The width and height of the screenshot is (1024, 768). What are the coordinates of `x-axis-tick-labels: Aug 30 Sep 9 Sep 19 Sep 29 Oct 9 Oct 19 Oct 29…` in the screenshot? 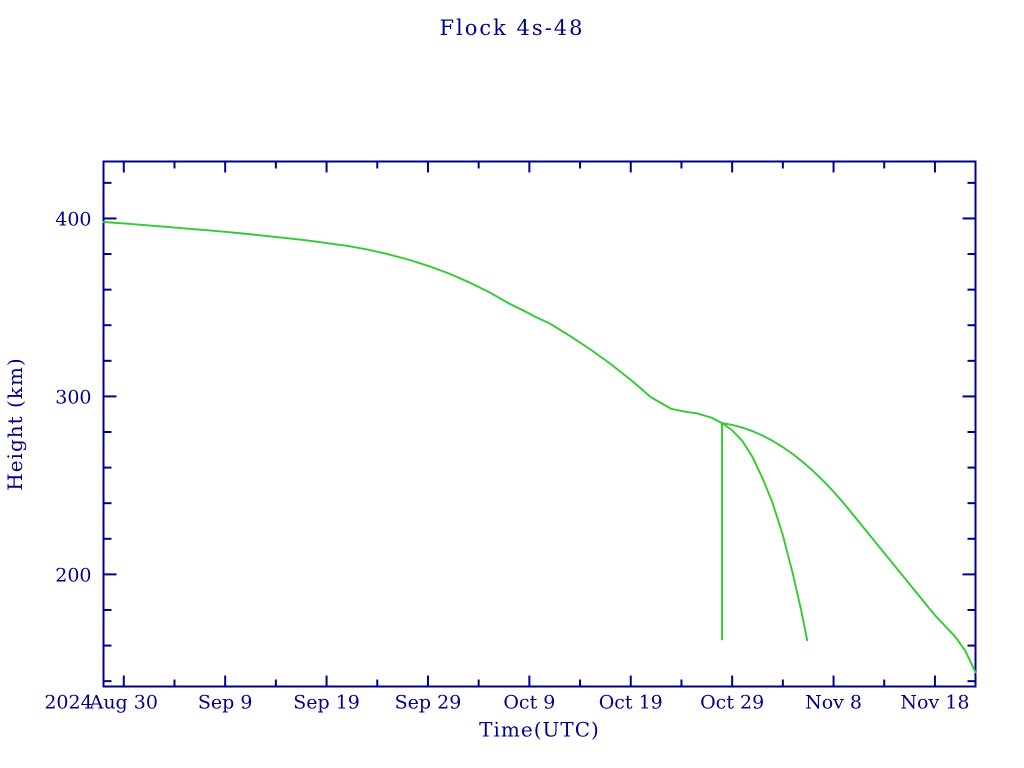 It's located at (506, 703).